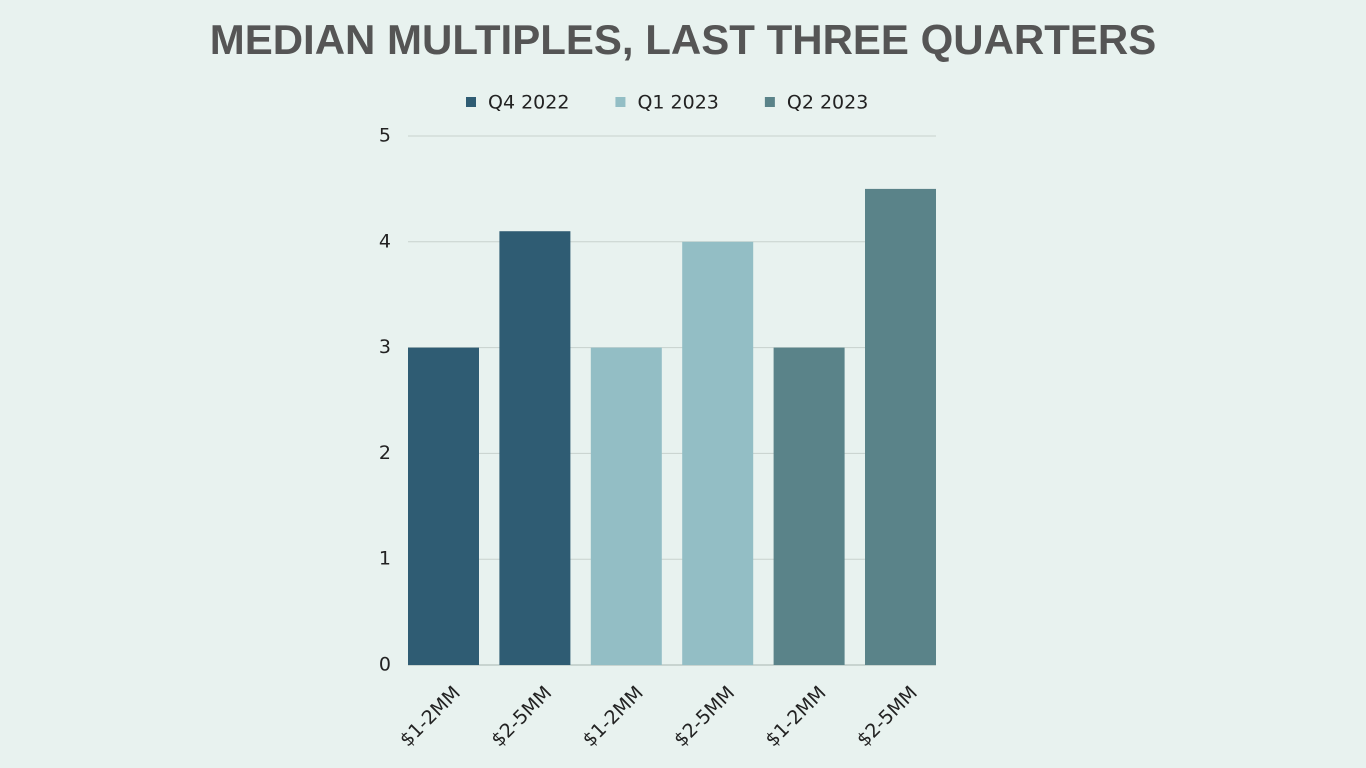 The image size is (1366, 768). Describe the element at coordinates (385, 665) in the screenshot. I see `y-tick-label: 0` at that location.